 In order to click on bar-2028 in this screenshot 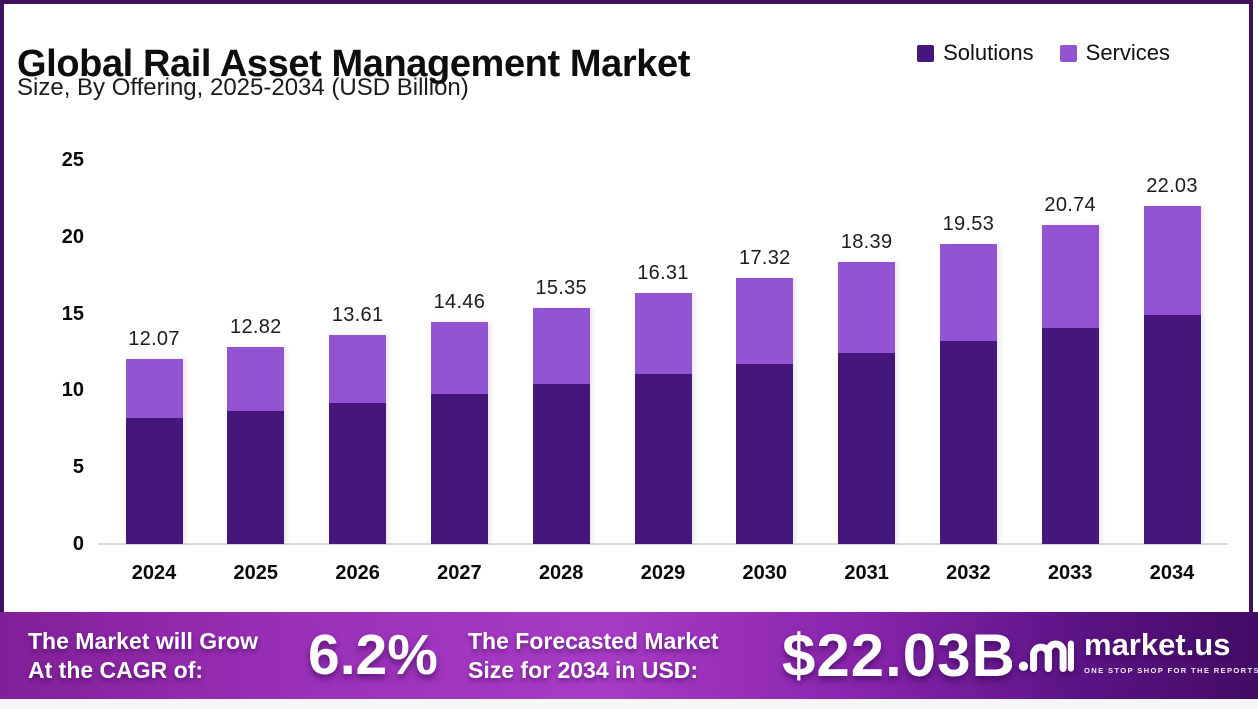, I will do `click(561, 426)`.